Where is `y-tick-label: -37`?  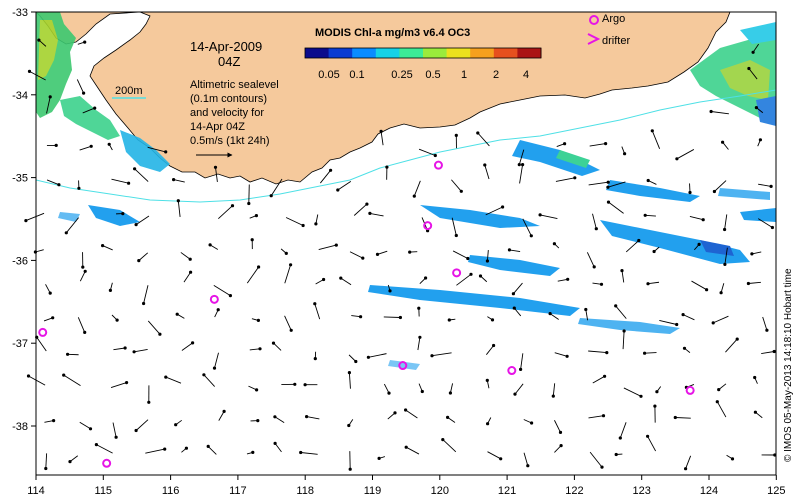
y-tick-label: -37 is located at coordinates (20, 344).